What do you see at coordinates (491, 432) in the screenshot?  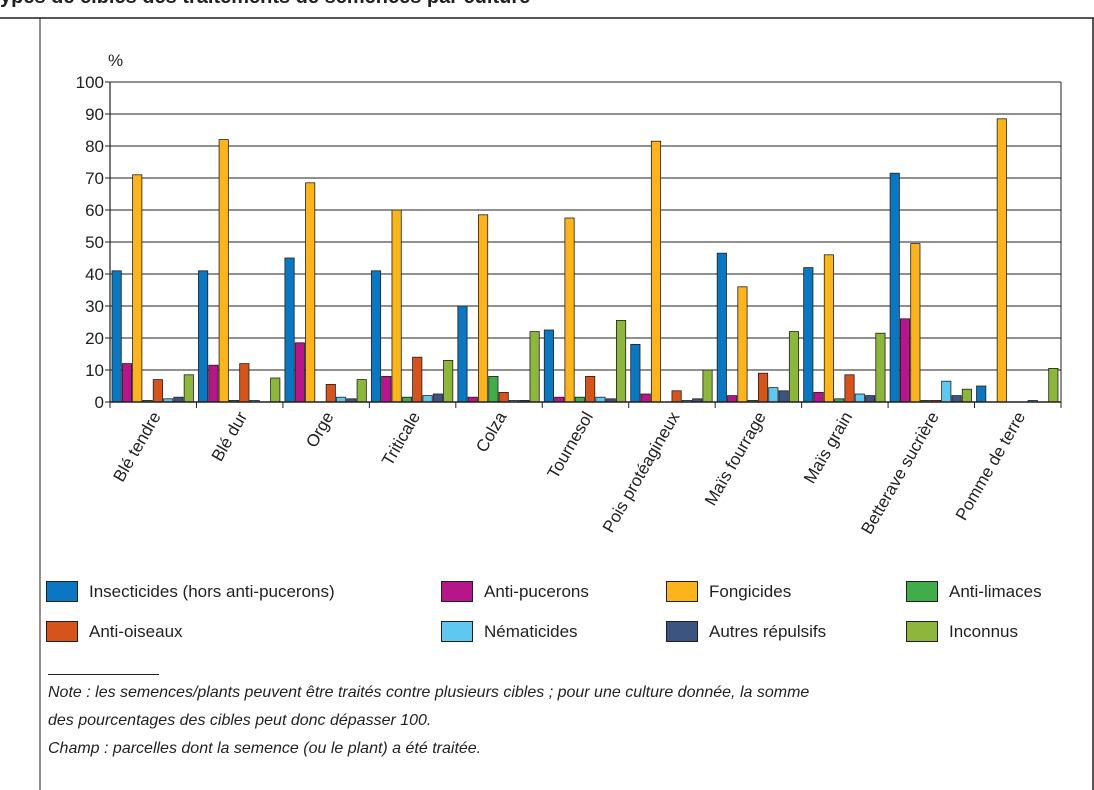 I see `x-tick-label-colza: Colza` at bounding box center [491, 432].